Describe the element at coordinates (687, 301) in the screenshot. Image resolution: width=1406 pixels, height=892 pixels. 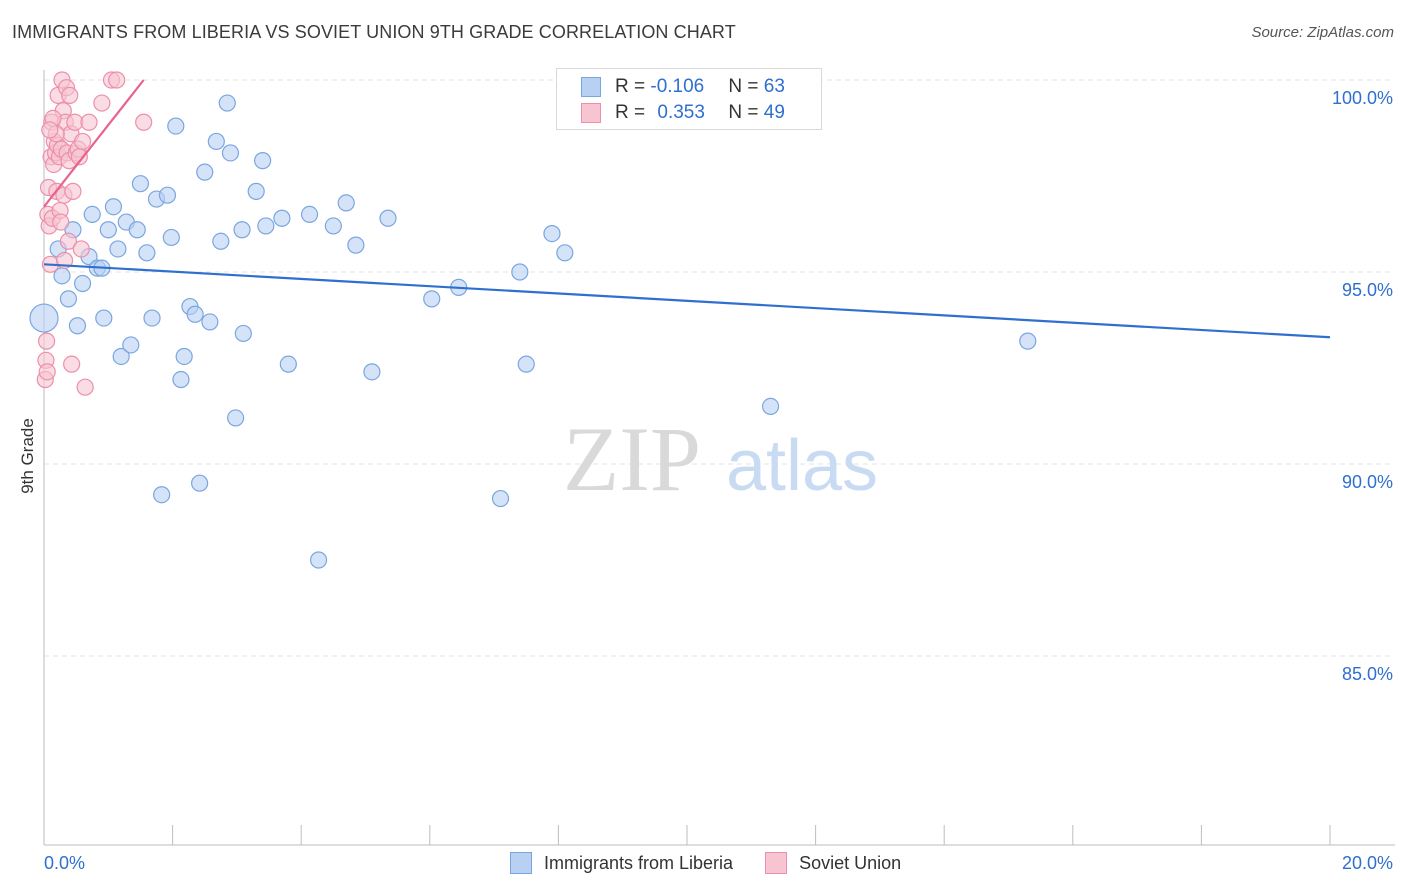
I see `liberia-trend-line` at that location.